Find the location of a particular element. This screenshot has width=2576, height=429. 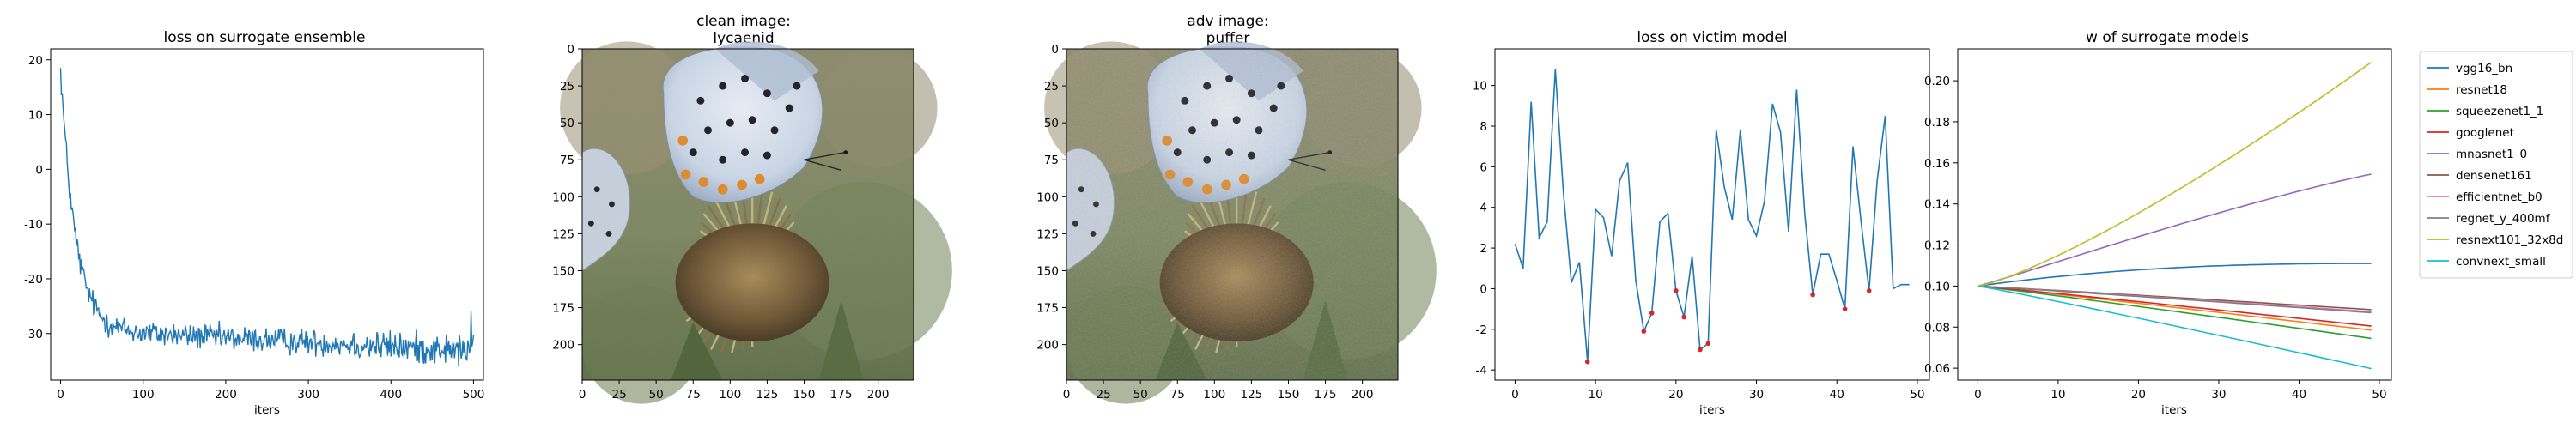

chart-title: loss on victim model is located at coordinates (1712, 37).